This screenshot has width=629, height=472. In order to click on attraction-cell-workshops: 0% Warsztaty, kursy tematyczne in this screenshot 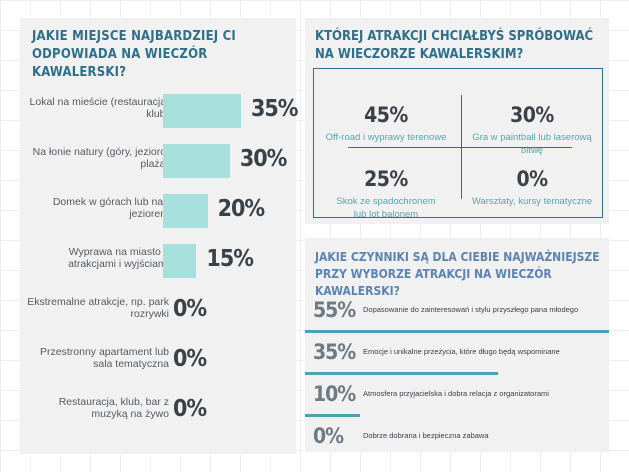, I will do `click(532, 187)`.